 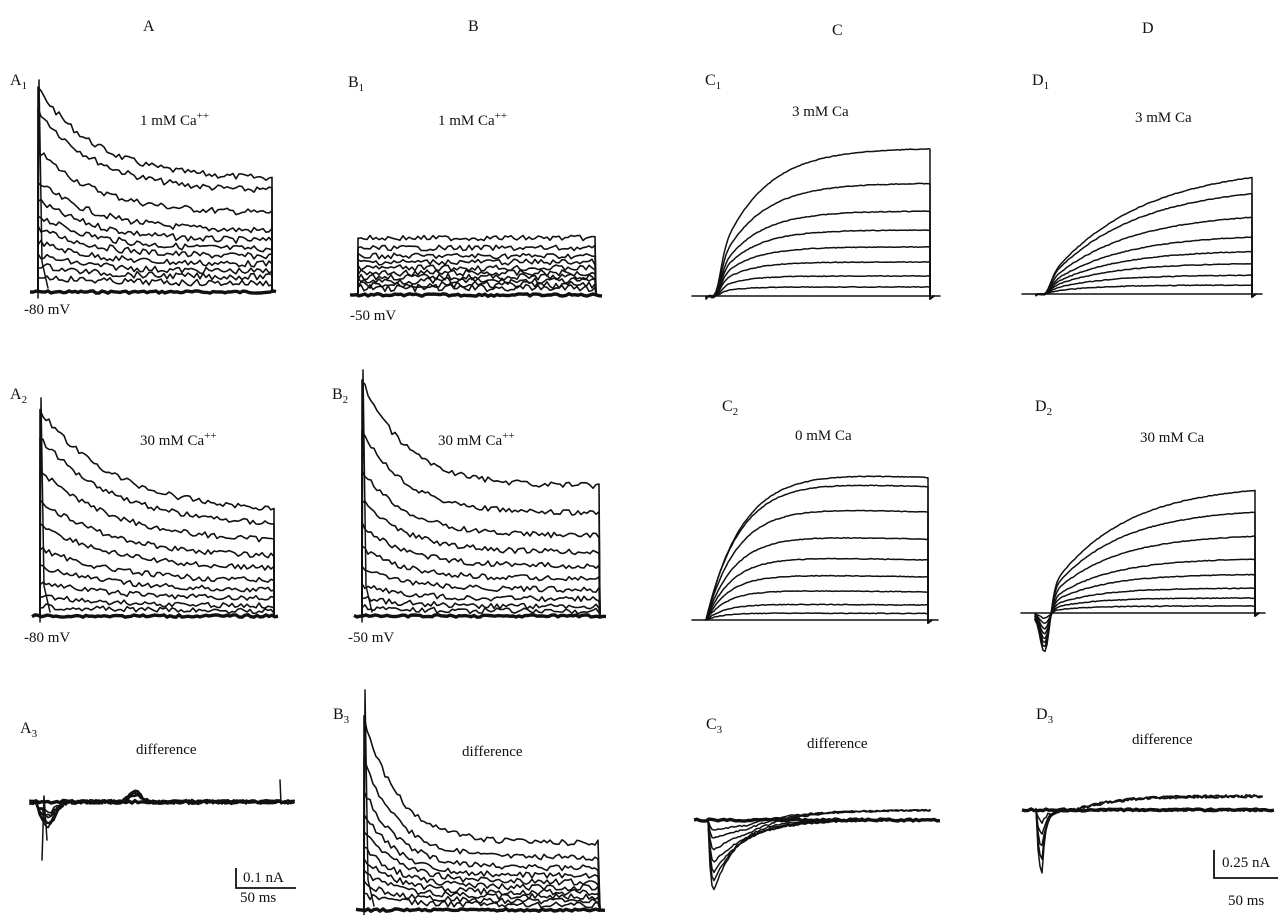 What do you see at coordinates (473, 119) in the screenshot?
I see `condition-label-b1: 1 mM Ca++` at bounding box center [473, 119].